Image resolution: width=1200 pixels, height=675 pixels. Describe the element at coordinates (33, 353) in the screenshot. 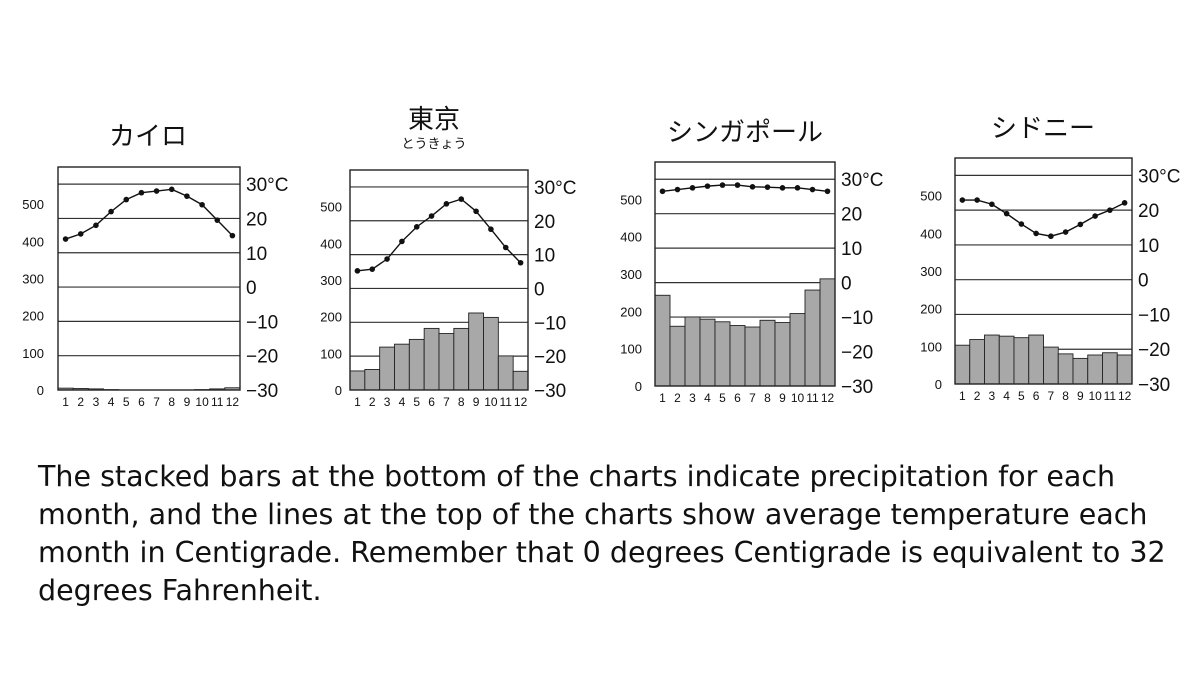

I see `left-tick-label: 100` at that location.